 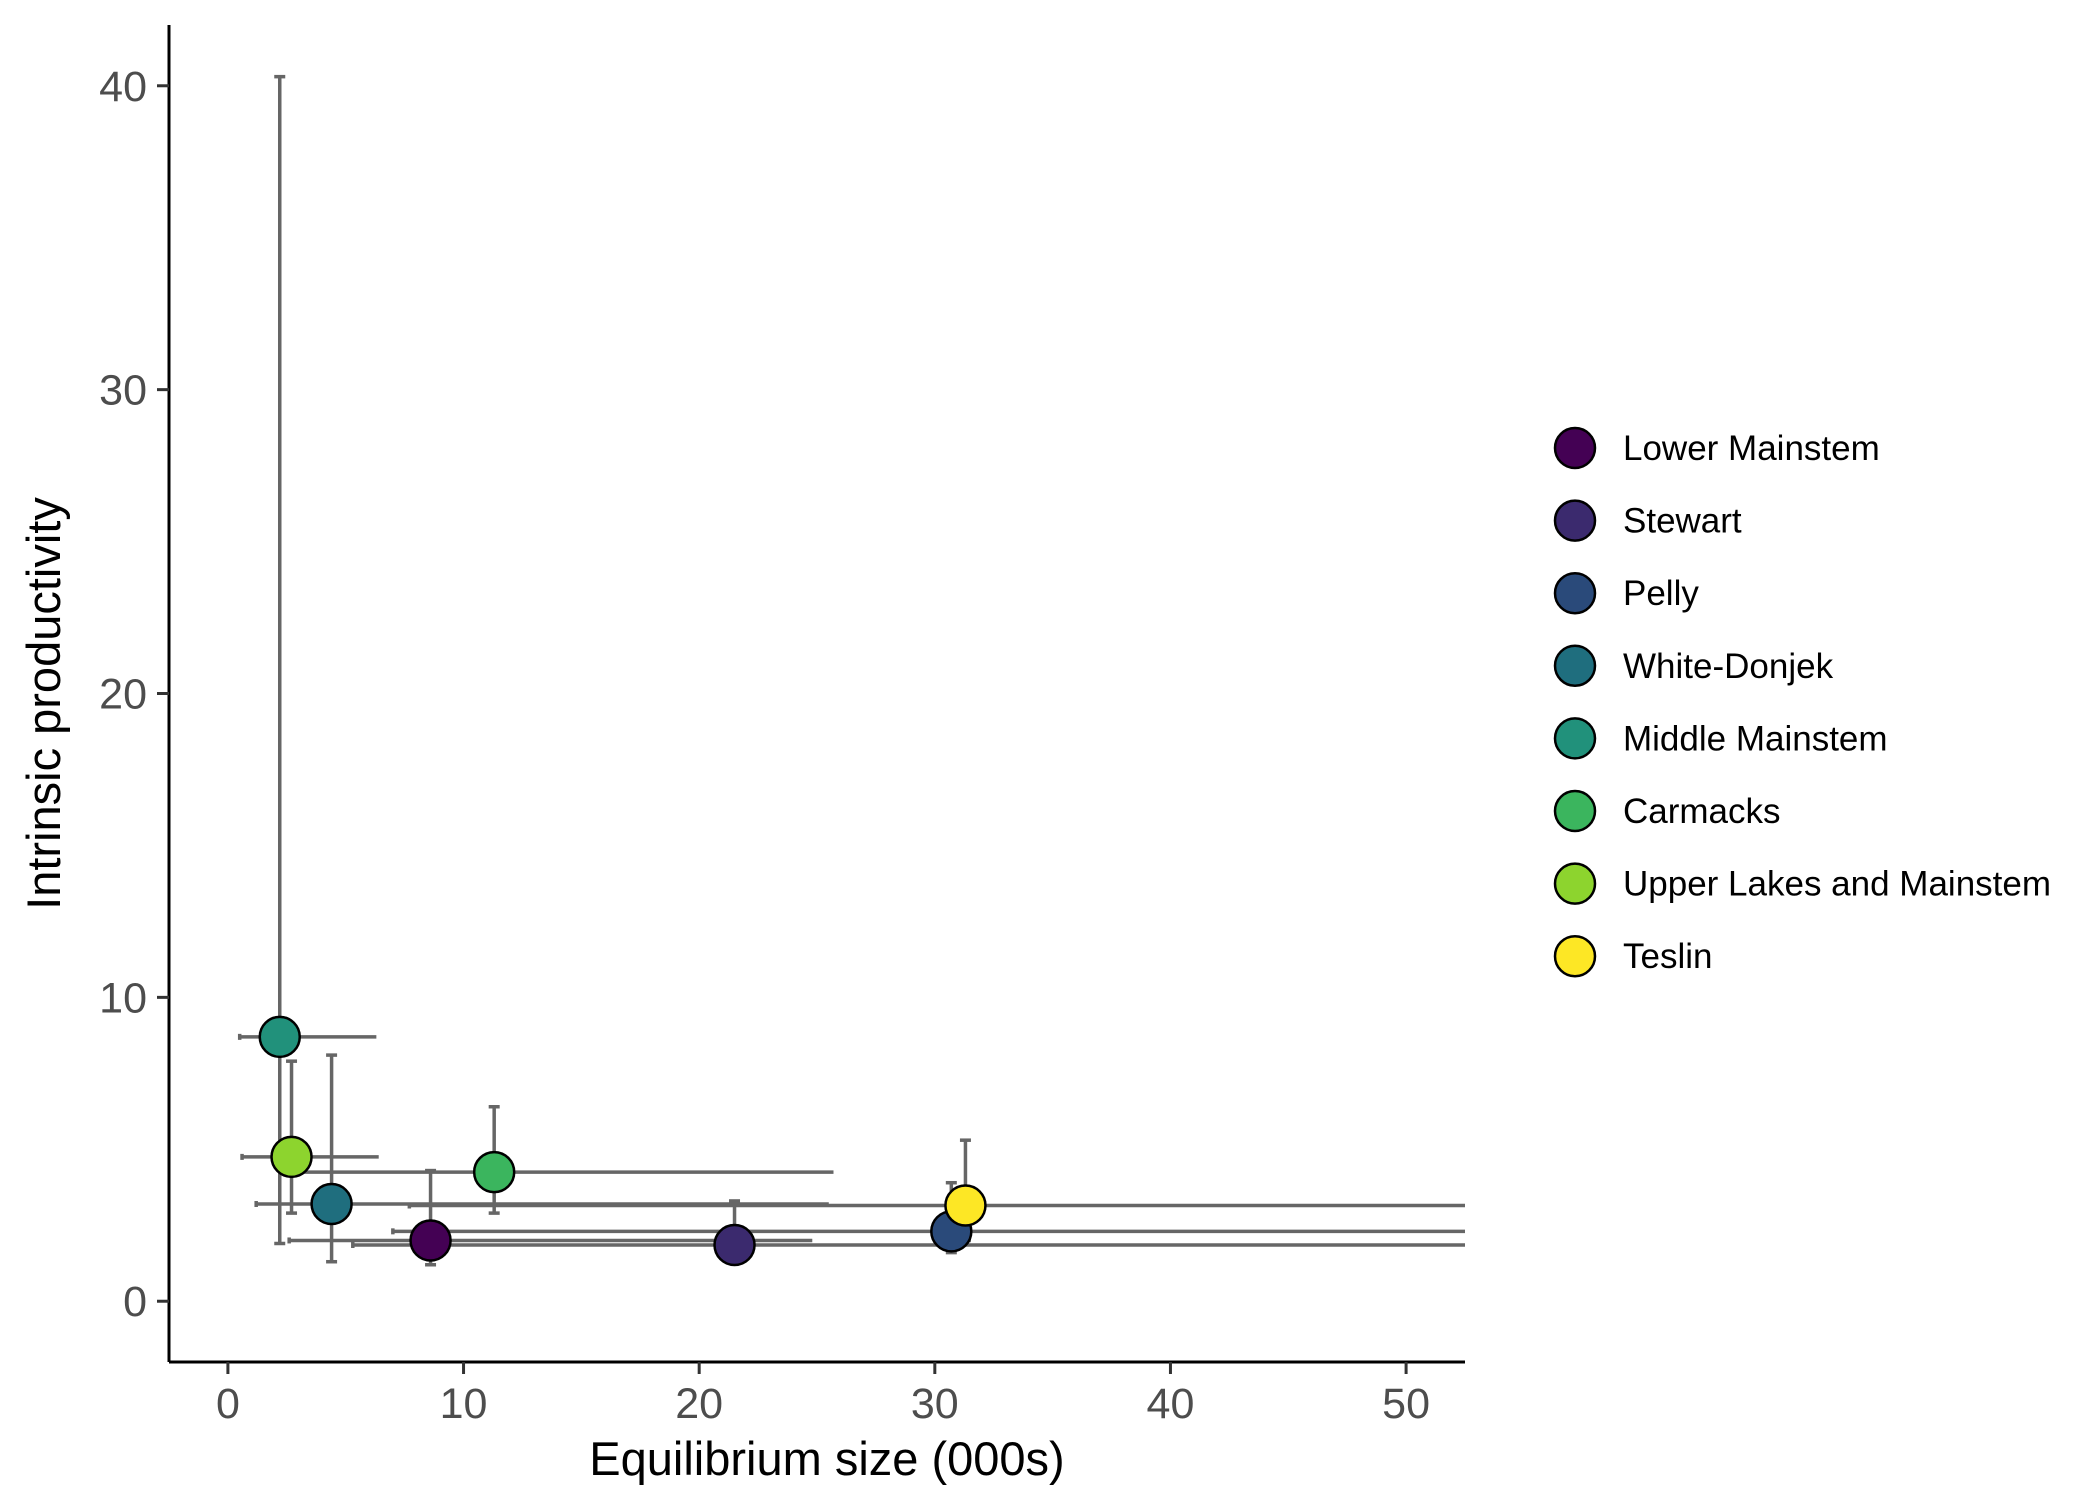 I want to click on legend-item: Lower Mainstem, so click(x=1716, y=448).